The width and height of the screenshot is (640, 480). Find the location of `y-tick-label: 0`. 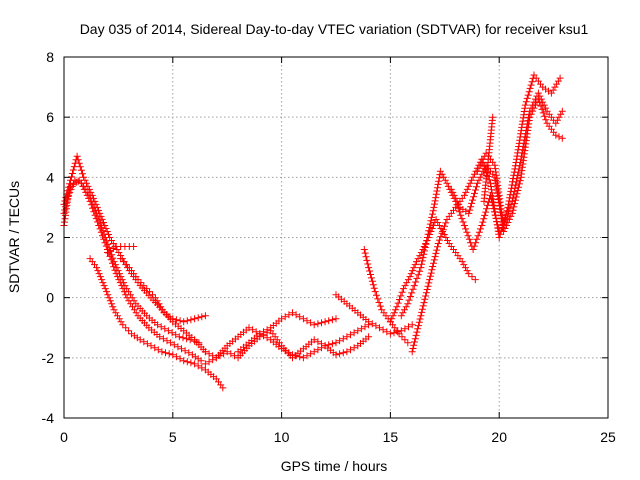

y-tick-label: 0 is located at coordinates (50, 298).